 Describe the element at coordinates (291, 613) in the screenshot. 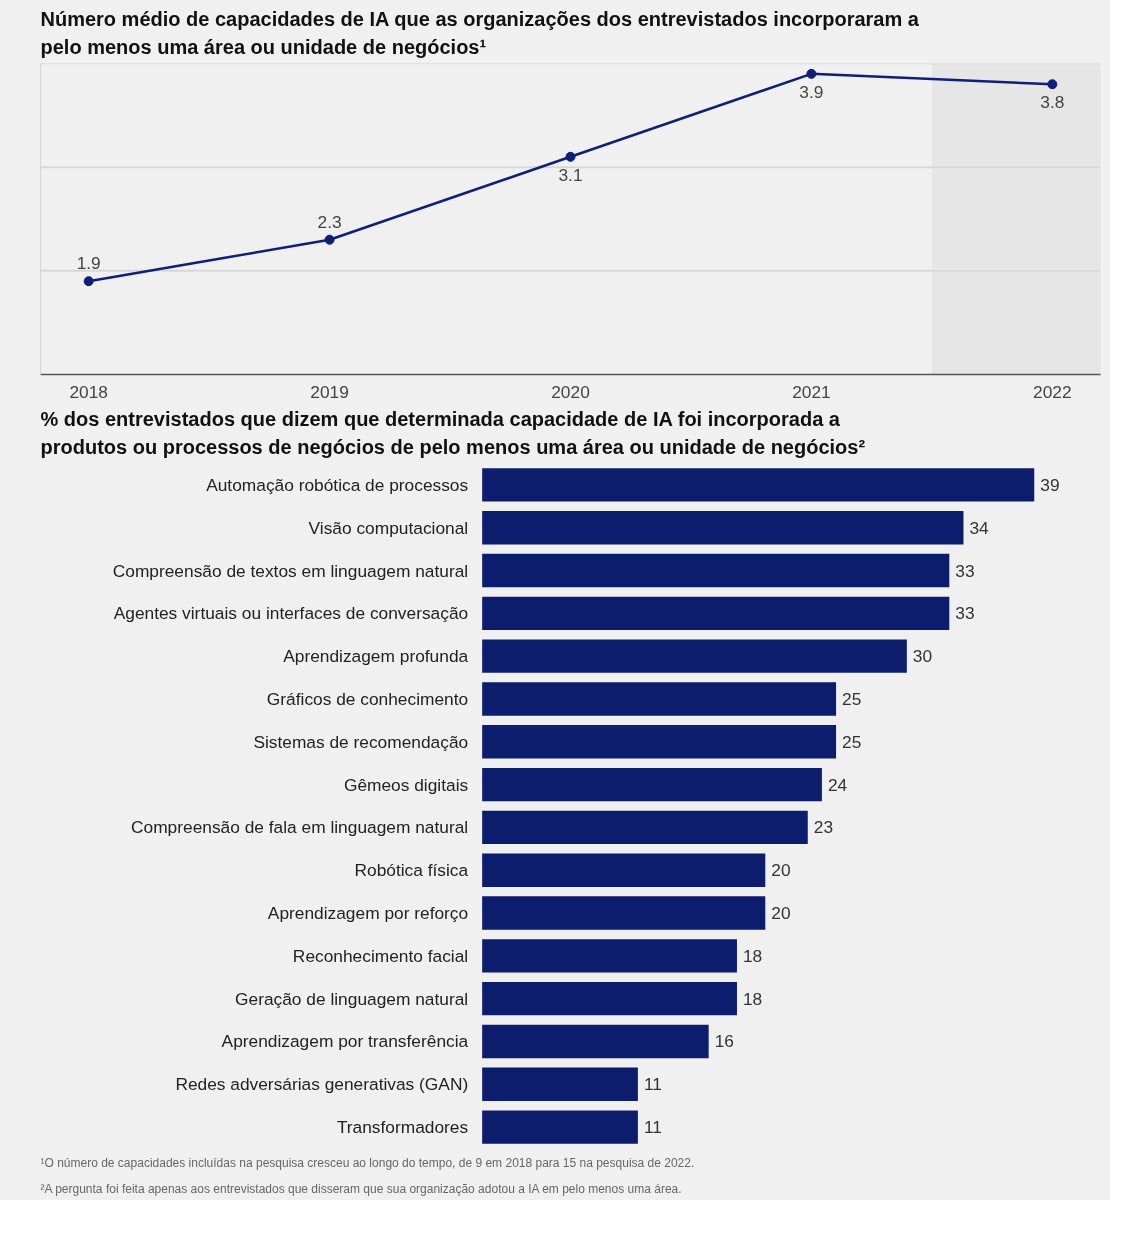

I see `y-tick-label: Agentes virtuais ou interfaces de conversação` at that location.